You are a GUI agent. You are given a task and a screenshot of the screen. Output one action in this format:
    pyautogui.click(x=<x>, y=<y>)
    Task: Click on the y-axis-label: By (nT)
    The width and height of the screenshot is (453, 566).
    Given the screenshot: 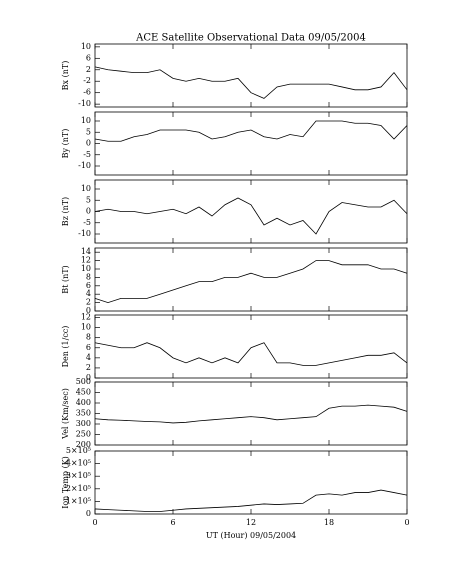 What is the action you would take?
    pyautogui.click(x=65, y=144)
    